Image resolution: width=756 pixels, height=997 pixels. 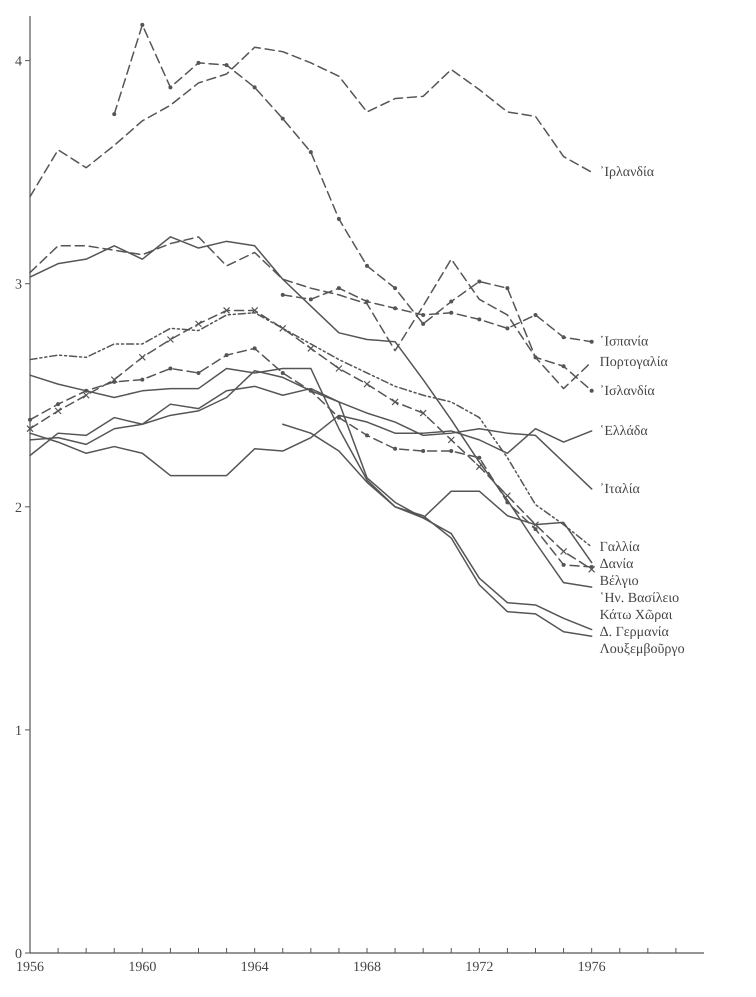 What do you see at coordinates (628, 391) in the screenshot?
I see `series-label: ᾿Ισλανδία` at bounding box center [628, 391].